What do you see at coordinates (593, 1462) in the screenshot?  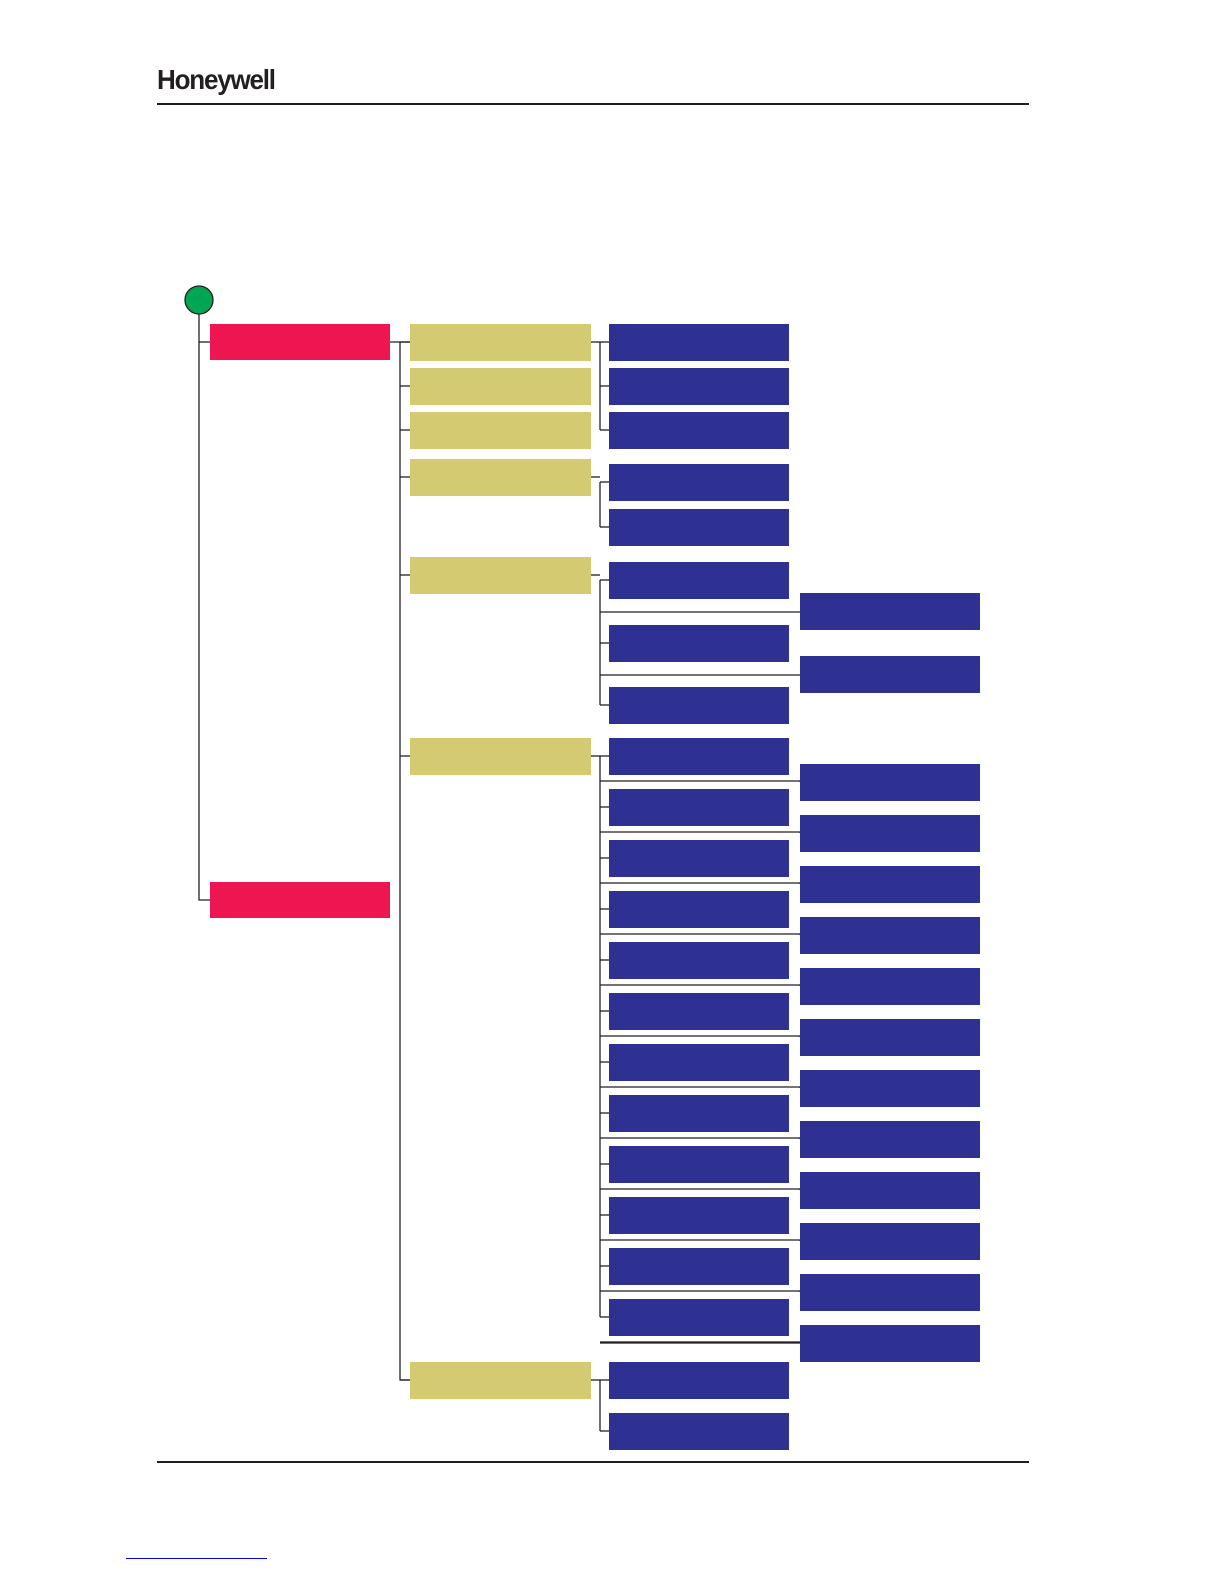 I see `footer-rule` at bounding box center [593, 1462].